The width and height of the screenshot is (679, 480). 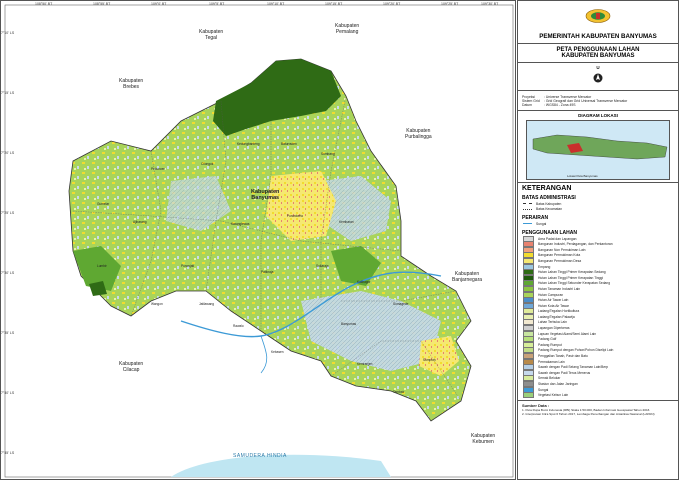 What do you see at coordinates (567, 333) in the screenshot?
I see `land-use-label: Lapuan Vegetasi Alami/Semi Alami Lain` at bounding box center [567, 333].